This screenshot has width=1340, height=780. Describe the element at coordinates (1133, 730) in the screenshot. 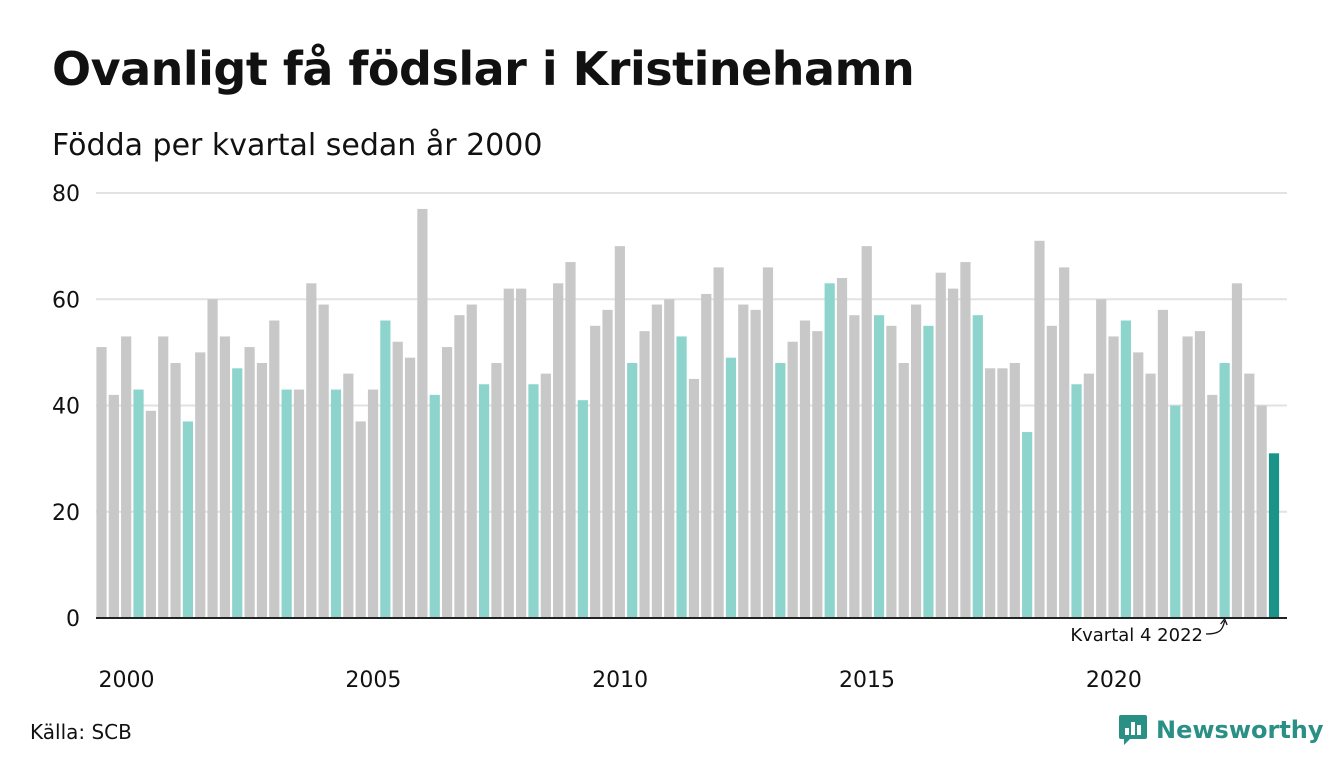

I see `bar-chart-logo-icon` at that location.